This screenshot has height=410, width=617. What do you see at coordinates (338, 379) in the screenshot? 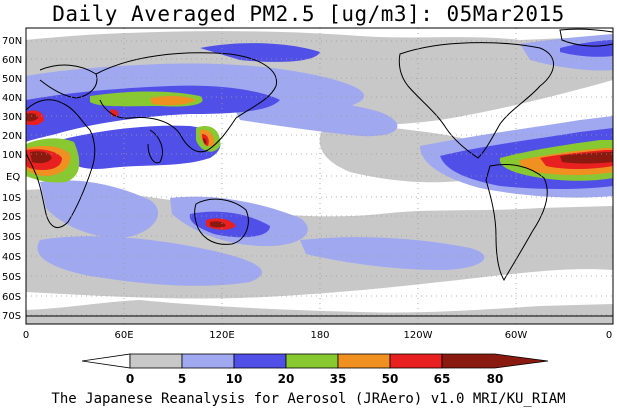
I see `colorbar-label: 35` at bounding box center [338, 379].